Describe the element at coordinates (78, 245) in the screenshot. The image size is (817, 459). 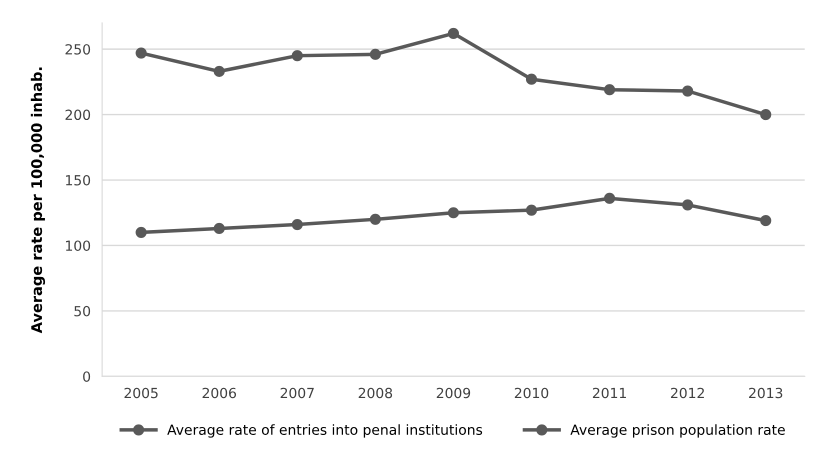
I see `y-tick-label: 100` at that location.